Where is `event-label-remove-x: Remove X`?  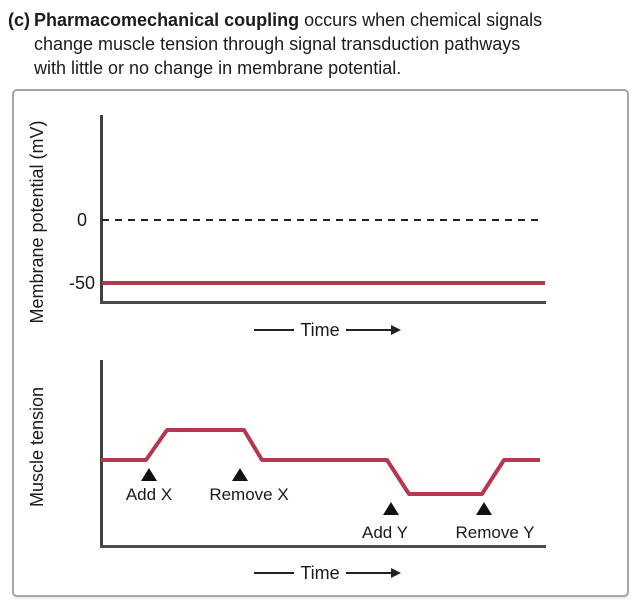 event-label-remove-x: Remove X is located at coordinates (249, 494).